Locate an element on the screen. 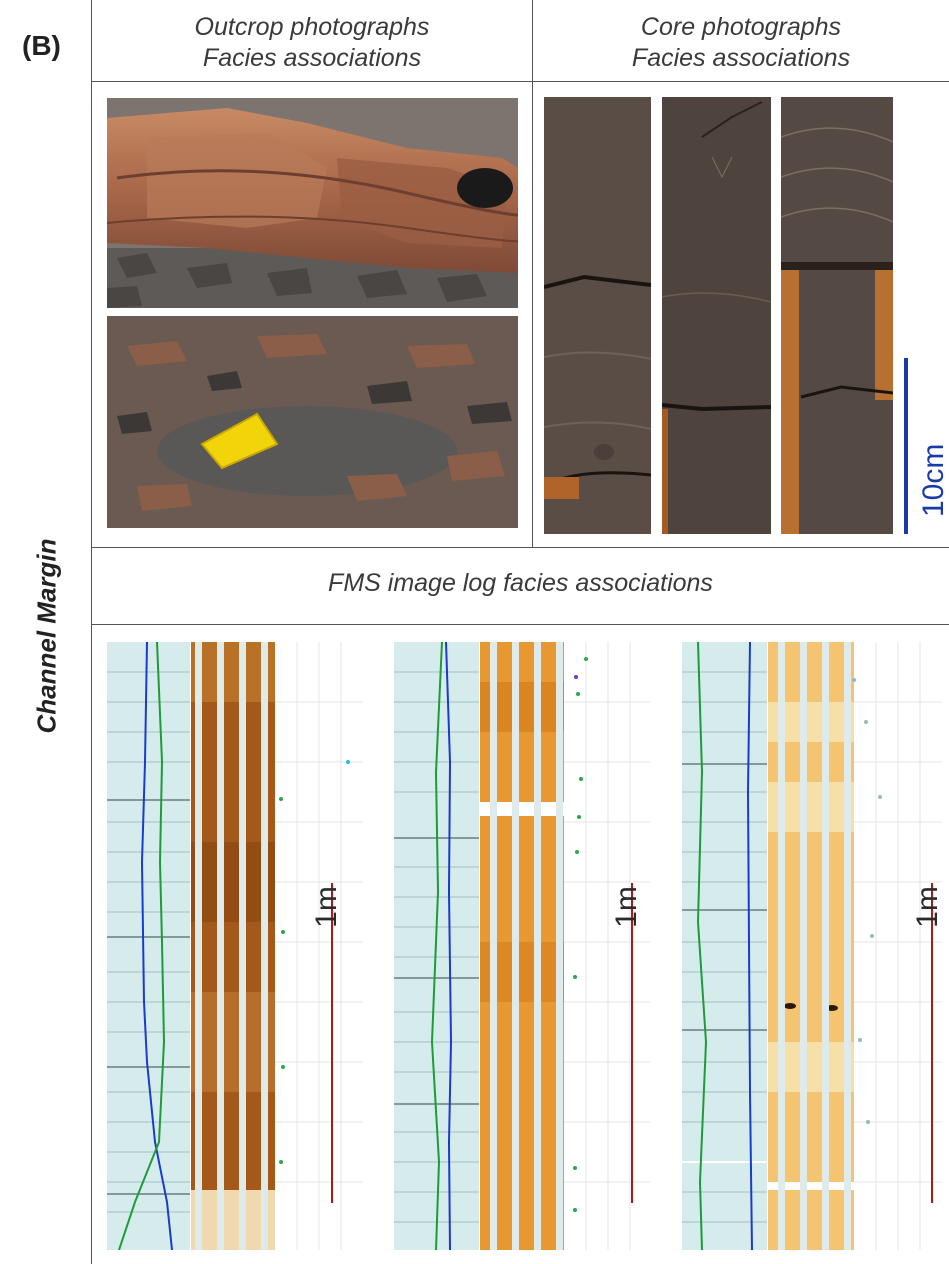  outcrop-header-line2: Facies associations is located at coordinates (312, 58).